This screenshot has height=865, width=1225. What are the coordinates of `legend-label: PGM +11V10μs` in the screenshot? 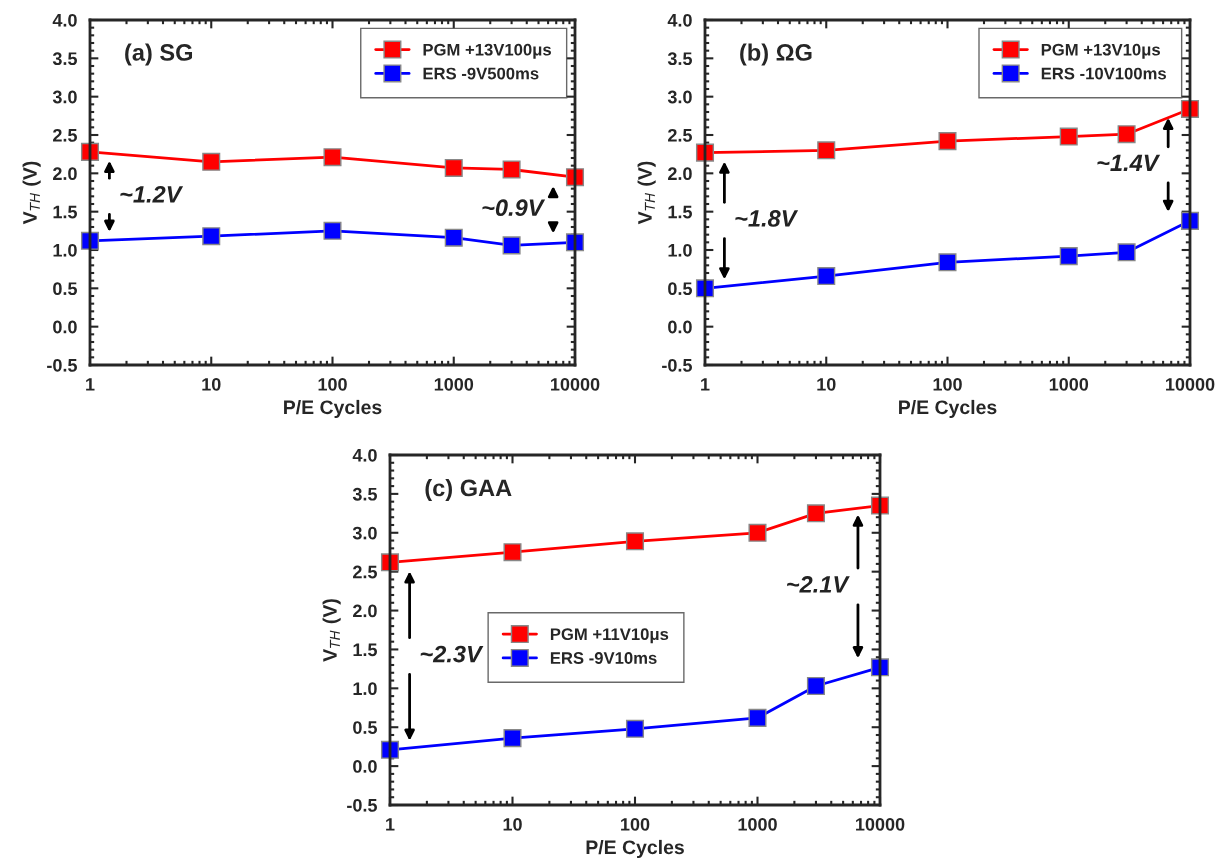 It's located at (609, 636).